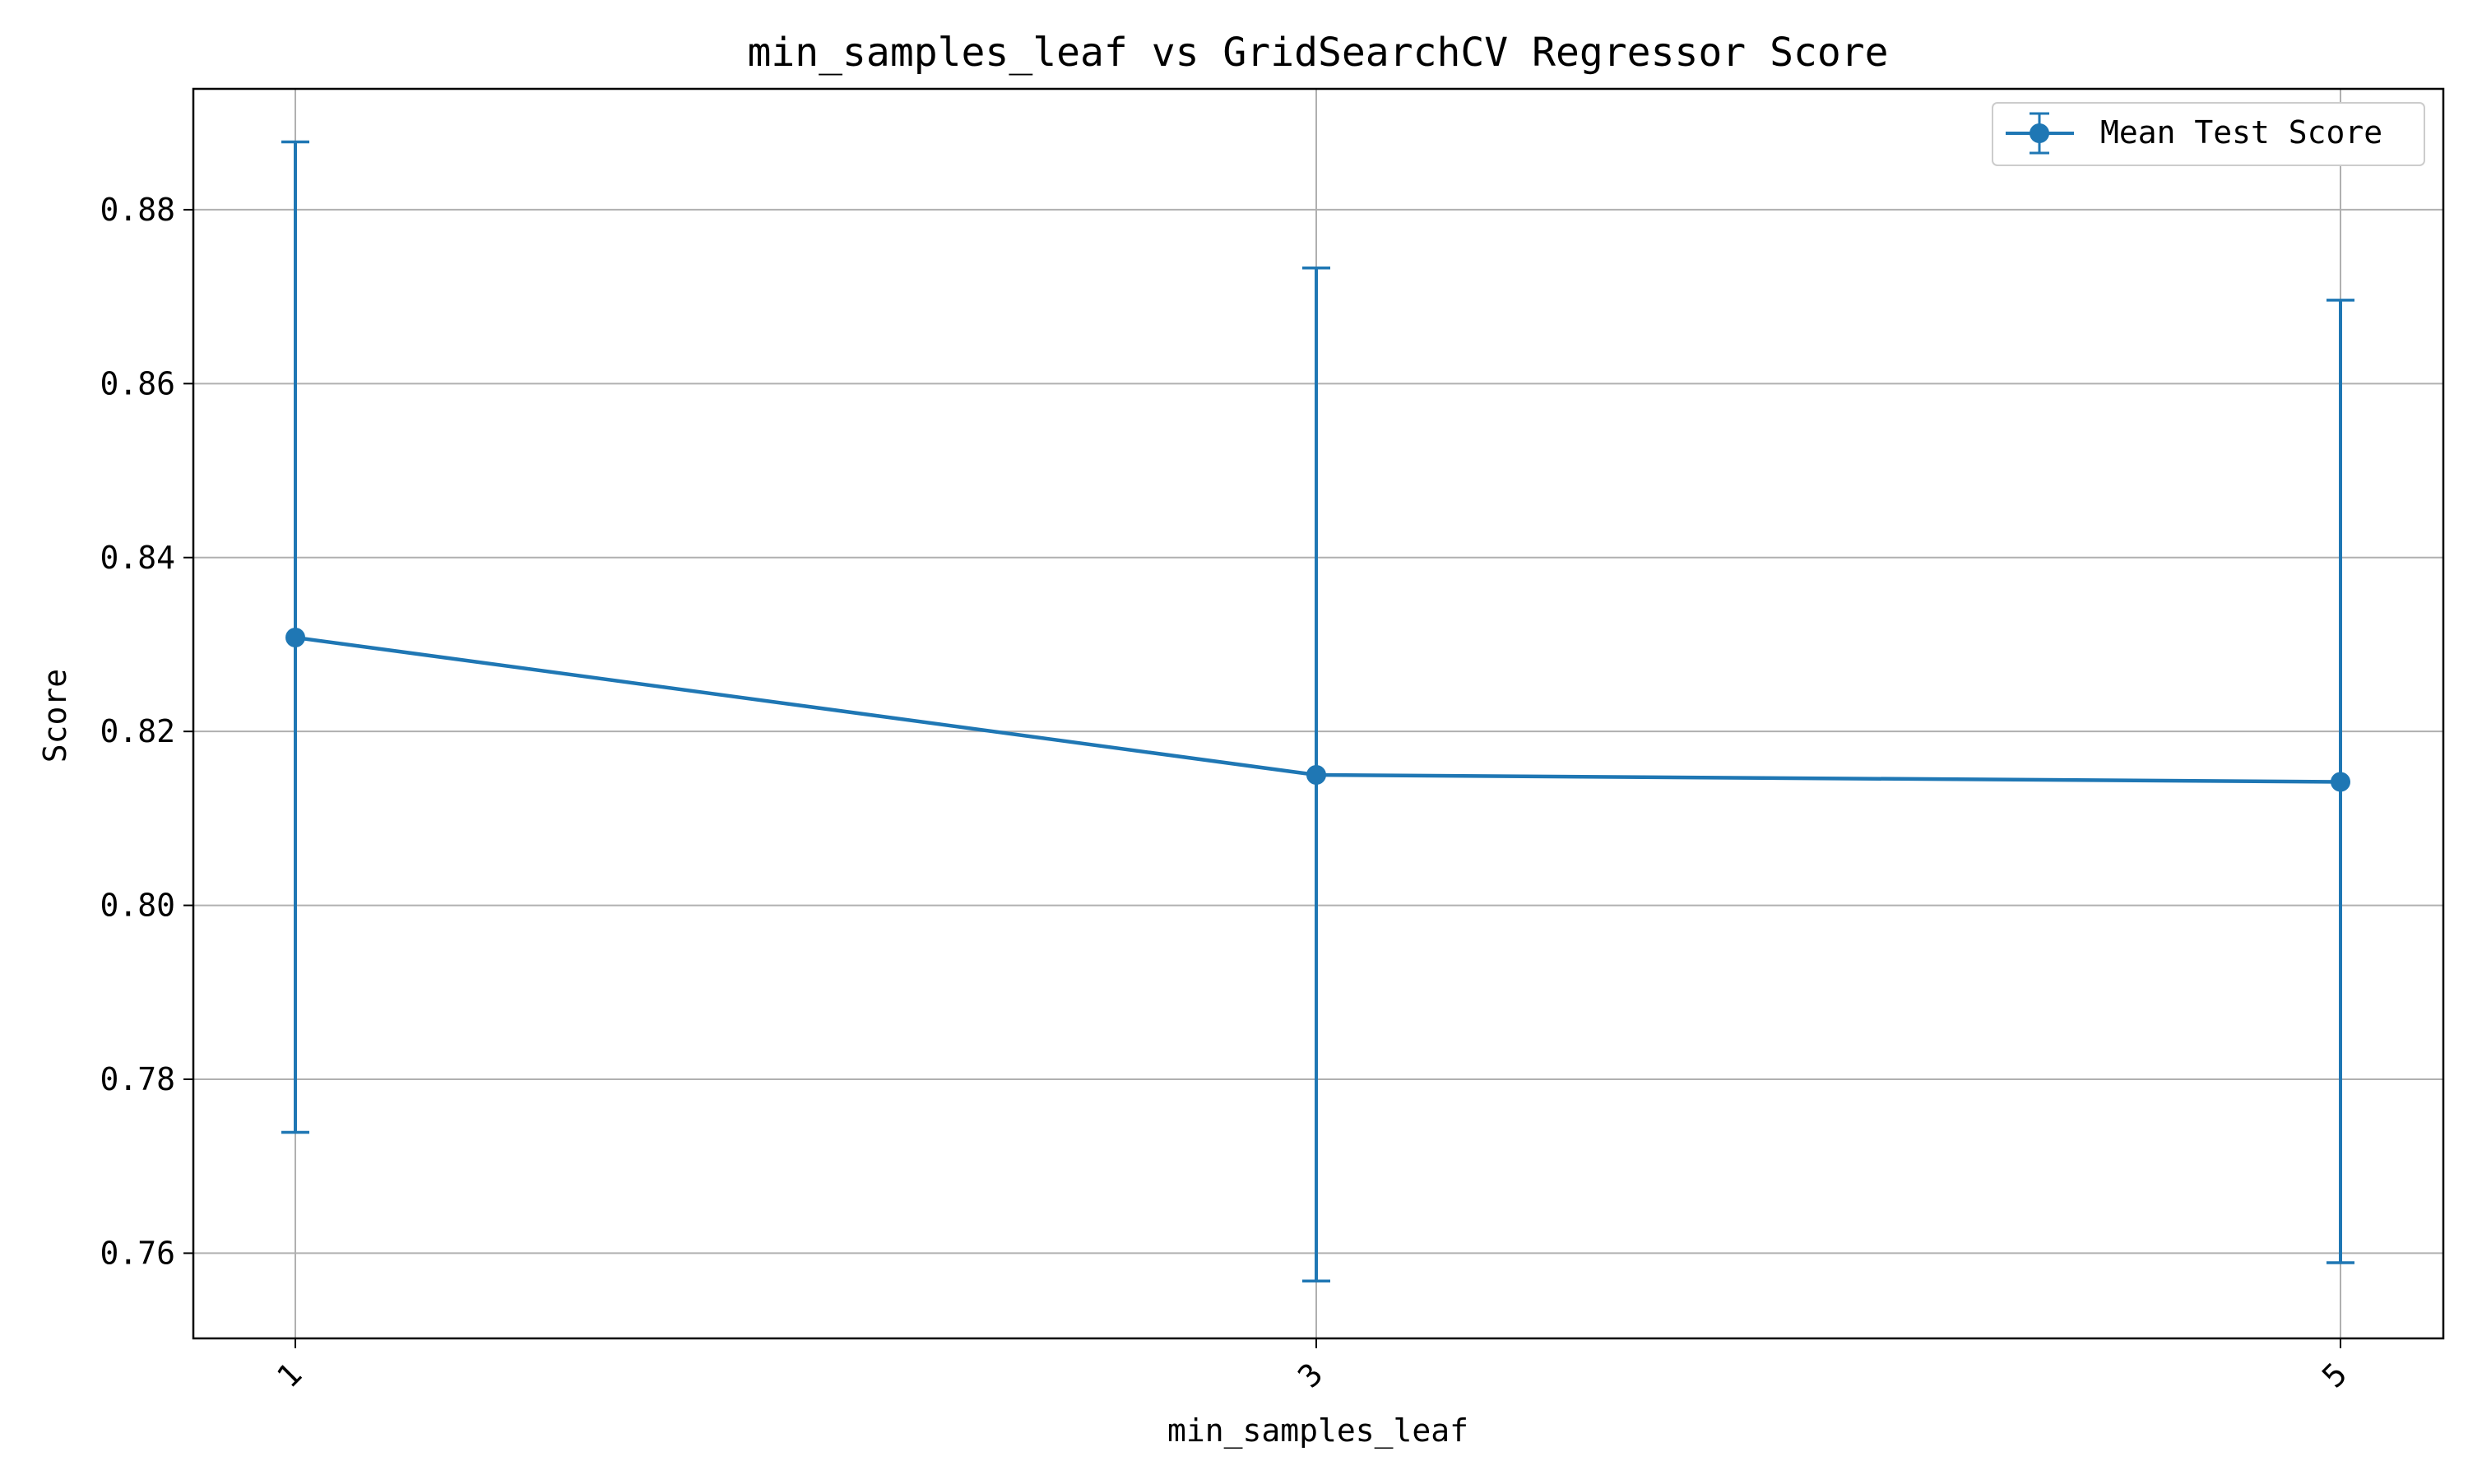 The width and height of the screenshot is (2468, 1484). I want to click on y-axis-label: Score, so click(55, 716).